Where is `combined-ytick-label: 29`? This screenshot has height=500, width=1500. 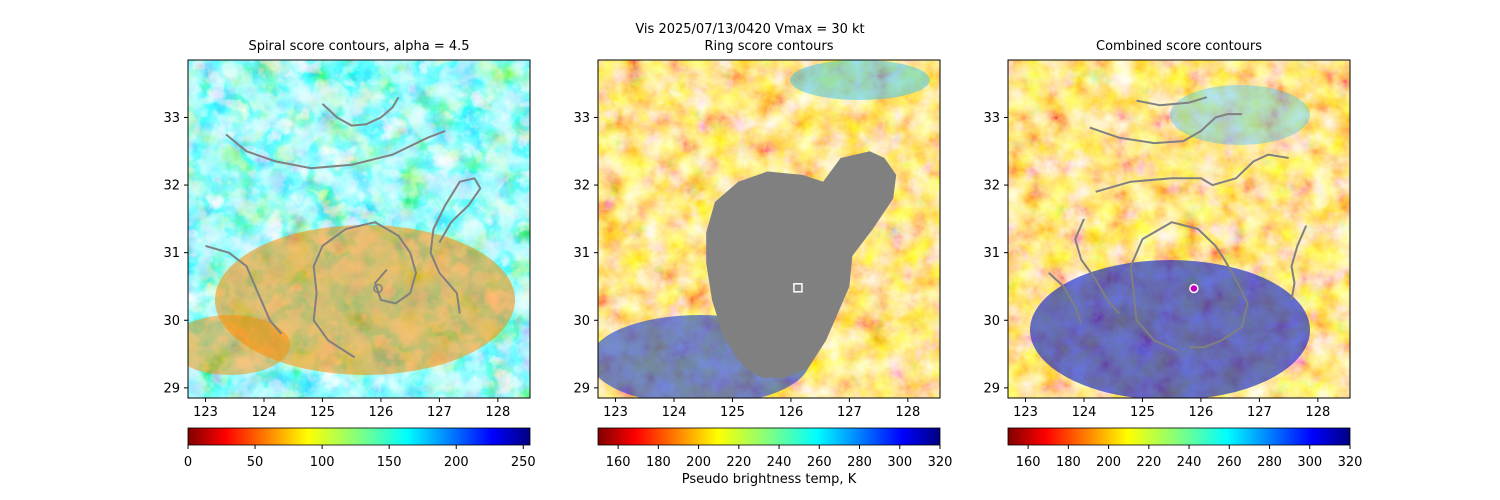
combined-ytick-label: 29 is located at coordinates (991, 388).